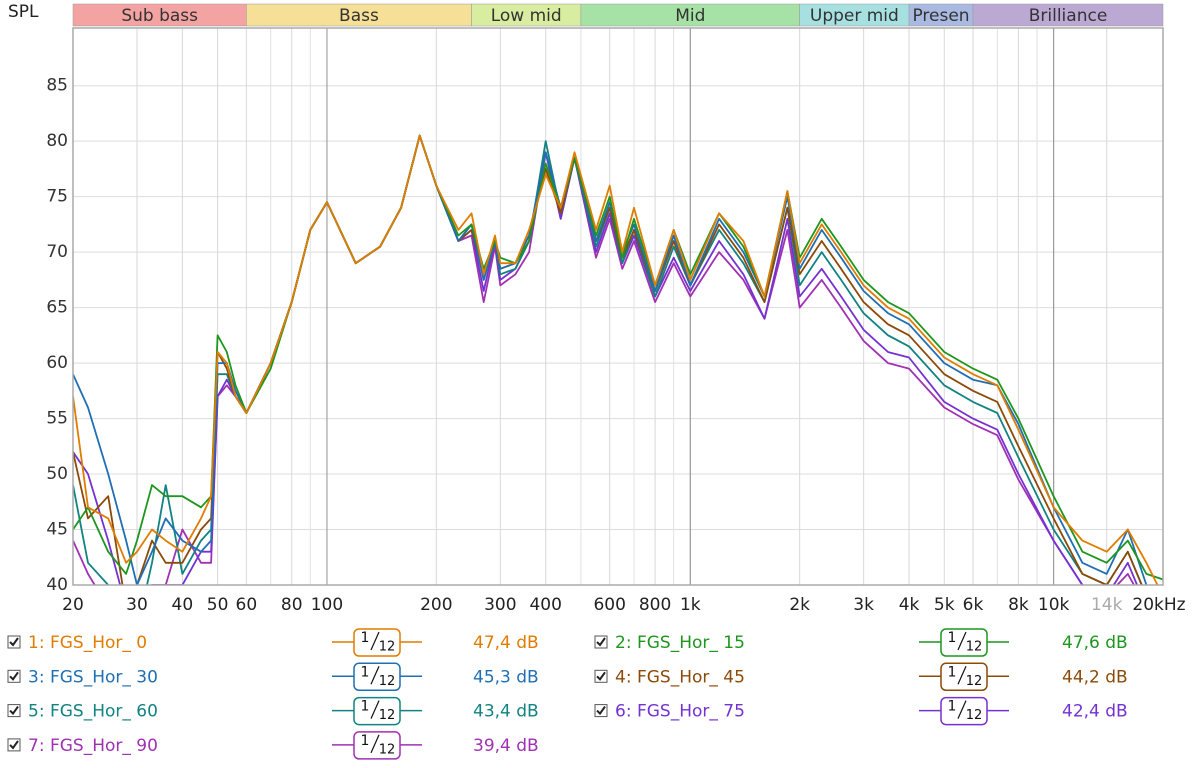 Image resolution: width=1200 pixels, height=768 pixels. Describe the element at coordinates (526, 16) in the screenshot. I see `band-label: Low mid` at that location.